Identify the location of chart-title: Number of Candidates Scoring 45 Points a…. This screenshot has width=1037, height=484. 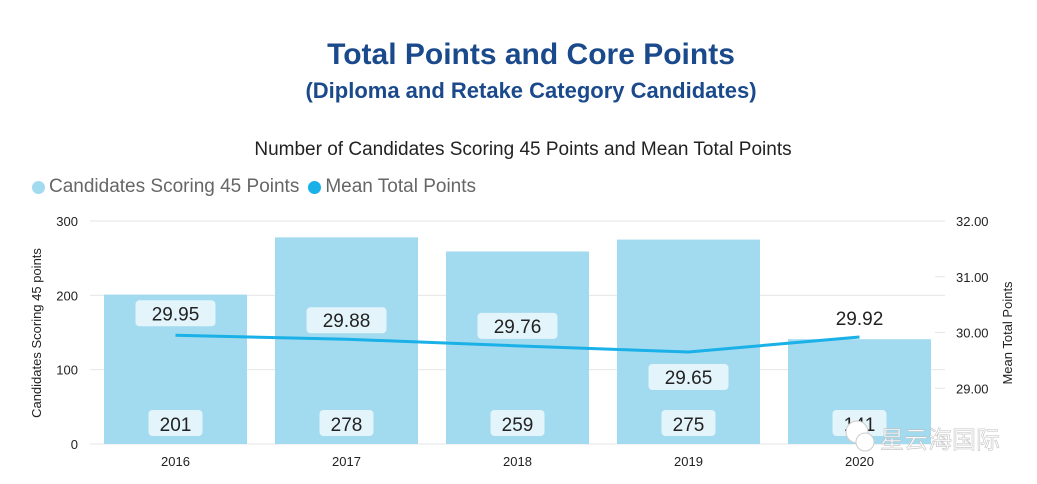
(523, 149).